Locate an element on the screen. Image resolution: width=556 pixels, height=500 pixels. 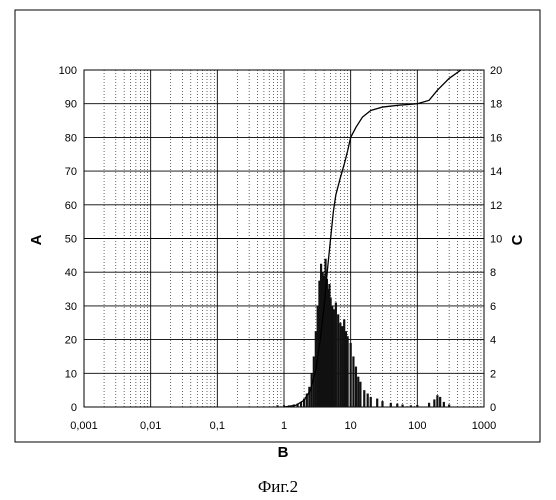
y-right-axis-label: C is located at coordinates (517, 239).